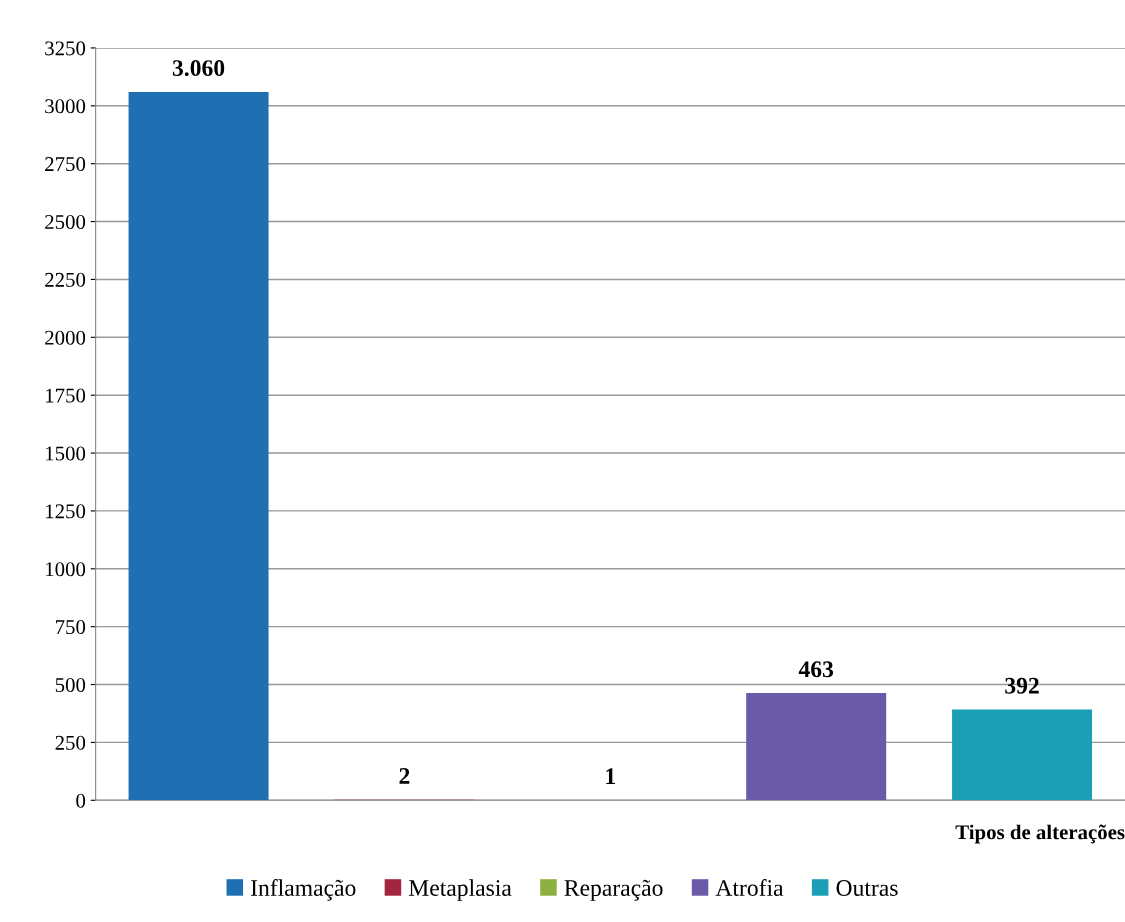 This screenshot has height=922, width=1125. What do you see at coordinates (65, 279) in the screenshot?
I see `y-tick-label: 2250` at bounding box center [65, 279].